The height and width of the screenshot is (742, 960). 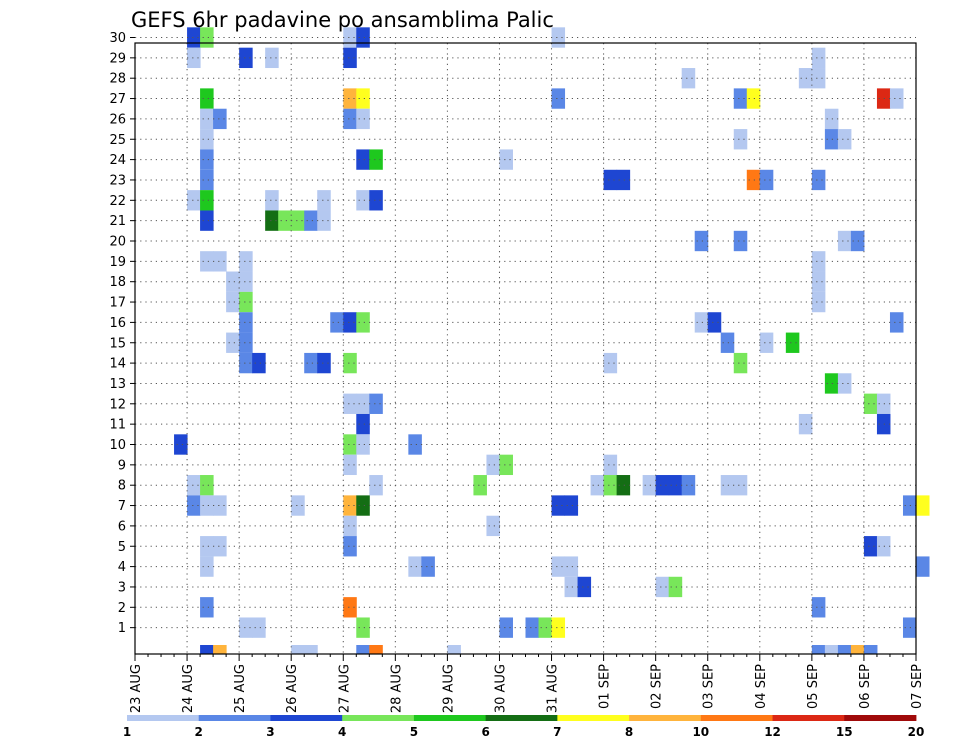 I want to click on y-tick-label: 2, so click(x=122, y=608).